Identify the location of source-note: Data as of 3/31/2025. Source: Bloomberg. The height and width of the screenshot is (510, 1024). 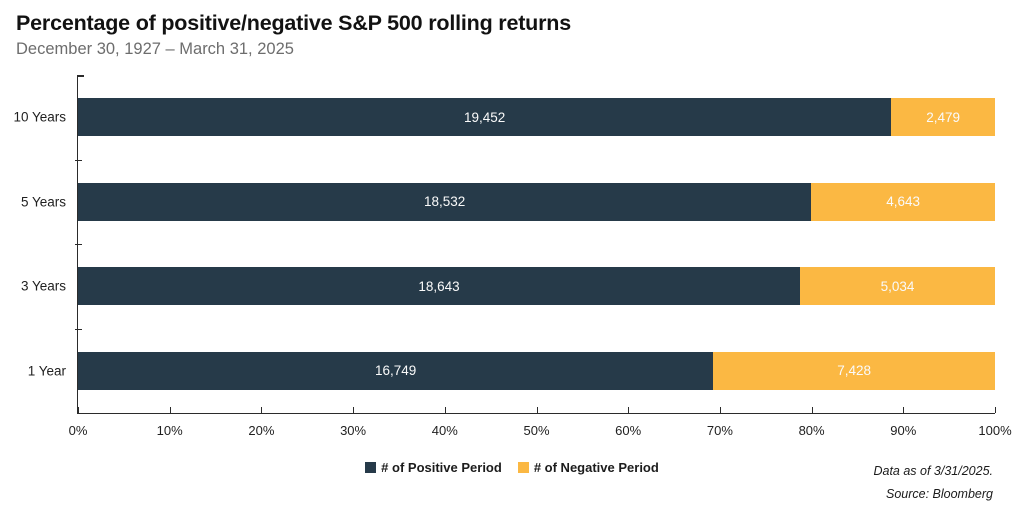
(933, 482).